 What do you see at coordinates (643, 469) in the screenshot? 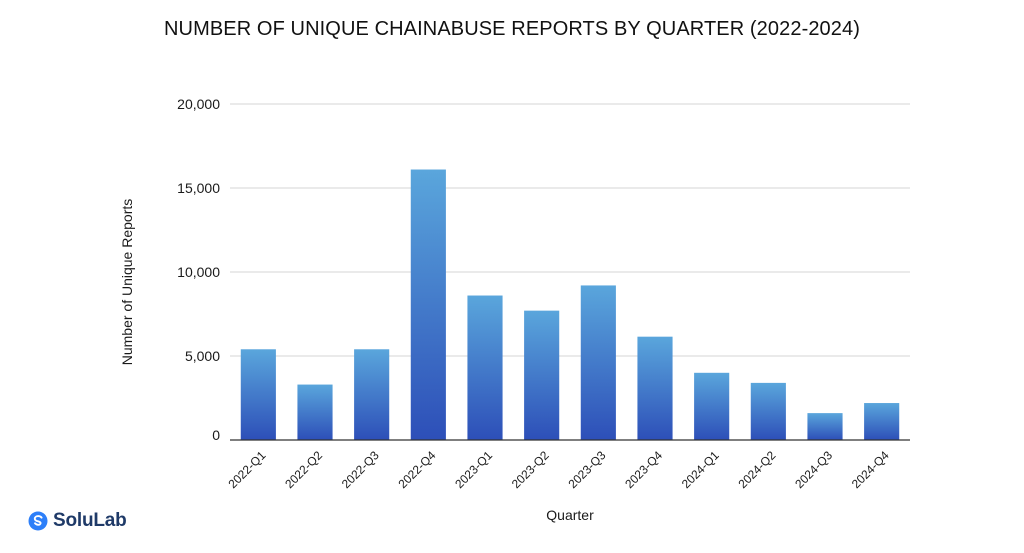
I see `x-tick-label: 2023-Q4` at bounding box center [643, 469].